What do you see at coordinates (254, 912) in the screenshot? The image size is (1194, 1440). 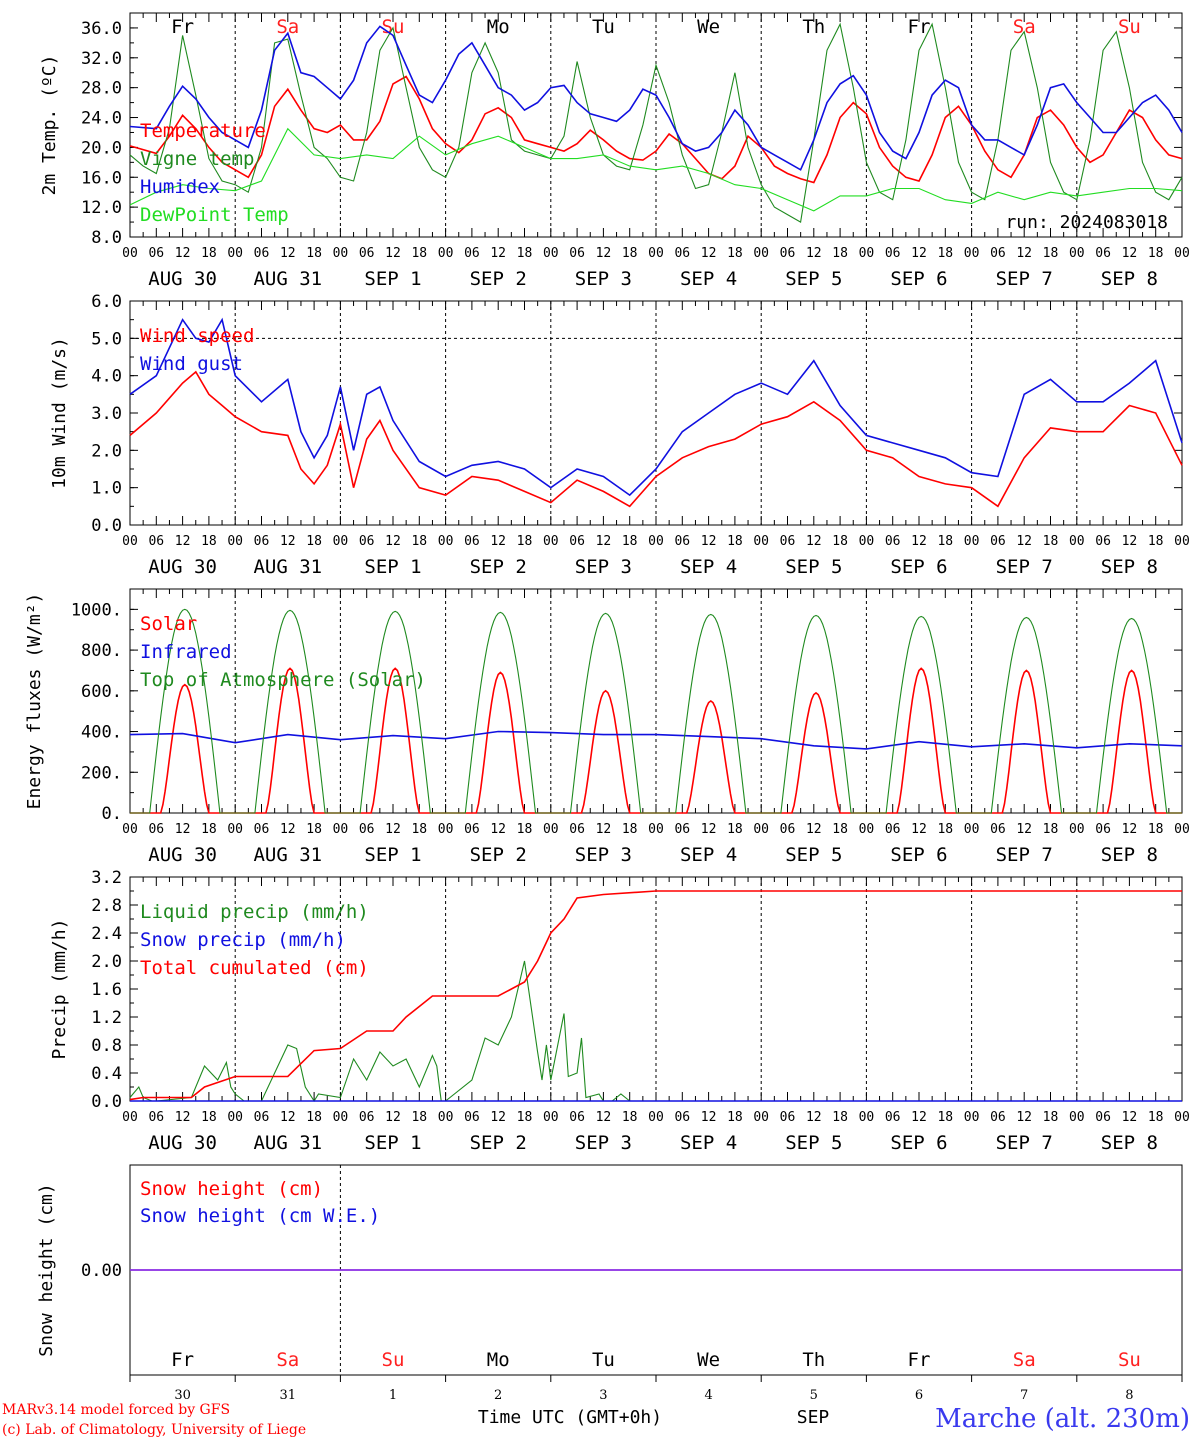 I see `legend-entry: Liquid precip (mm/h)` at bounding box center [254, 912].